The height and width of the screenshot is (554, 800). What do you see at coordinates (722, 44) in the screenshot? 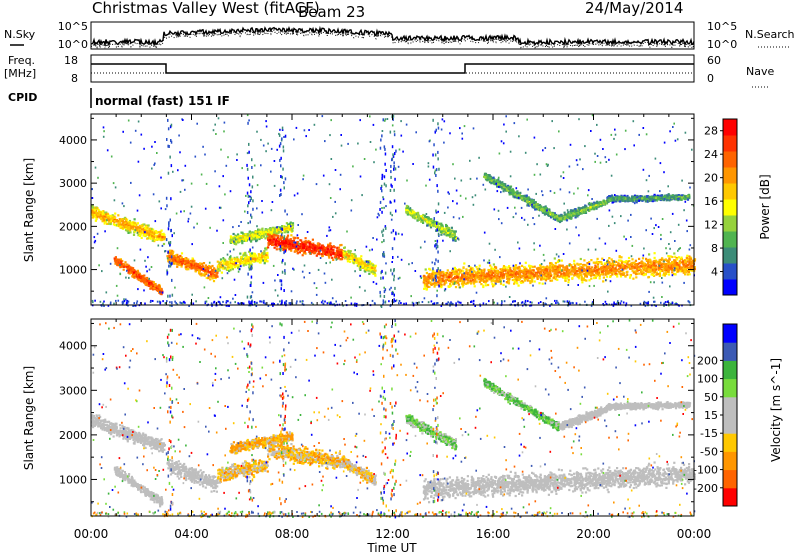
I see `noise-right-tick-bottom: 10^0` at bounding box center [722, 44].